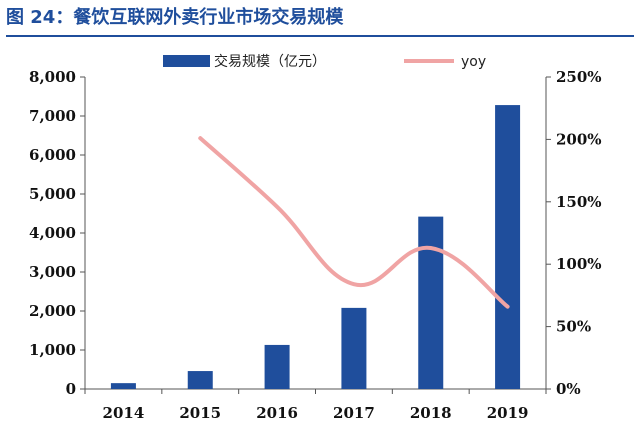  What do you see at coordinates (52, 233) in the screenshot?
I see `y-left-tick-label: 4,000` at bounding box center [52, 233].